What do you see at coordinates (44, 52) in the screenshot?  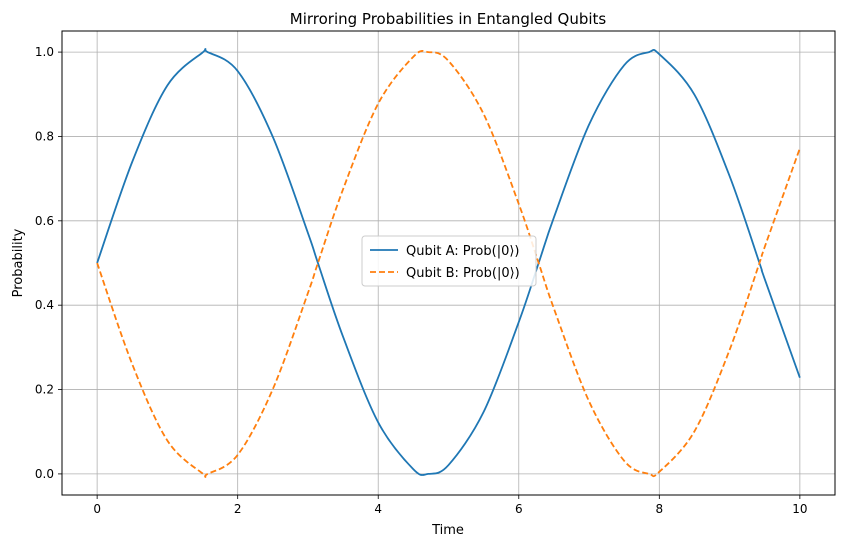 I see `y-tick-label: 1.0` at bounding box center [44, 52].